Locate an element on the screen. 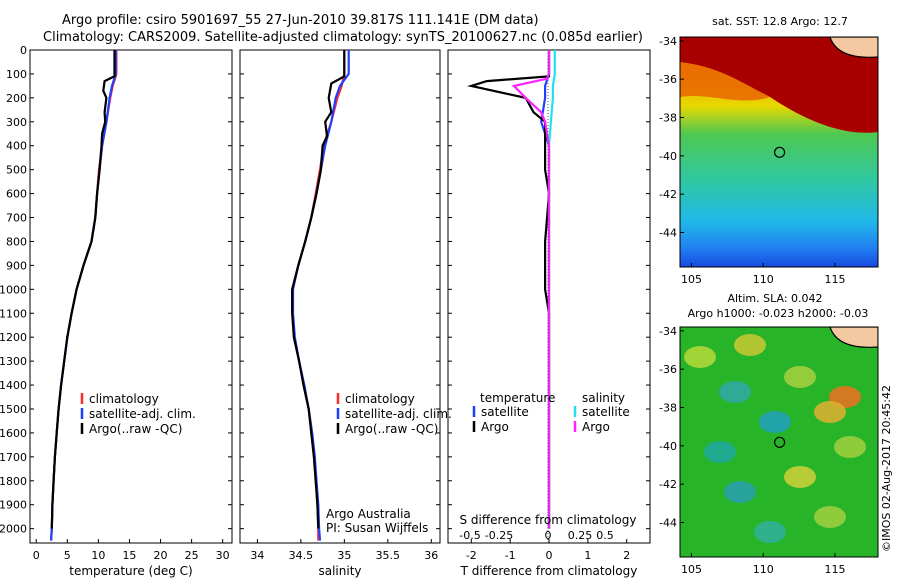 The width and height of the screenshot is (900, 580). sst_map-ytick-label: -34 is located at coordinates (668, 41).